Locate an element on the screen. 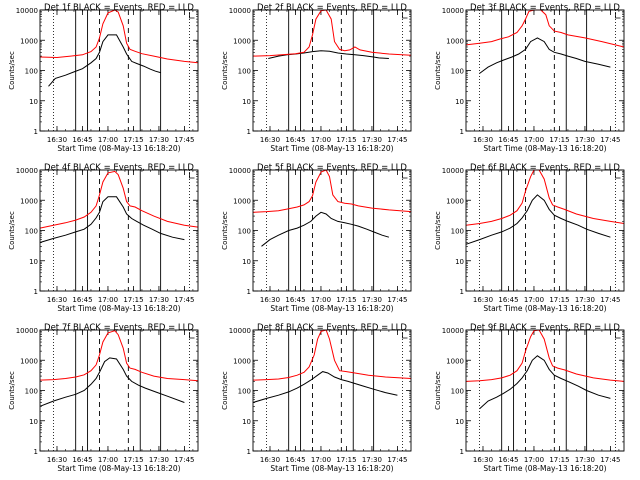  panel-title: Det 9f BLACK = Events, RED = LLD is located at coordinates (545, 328).